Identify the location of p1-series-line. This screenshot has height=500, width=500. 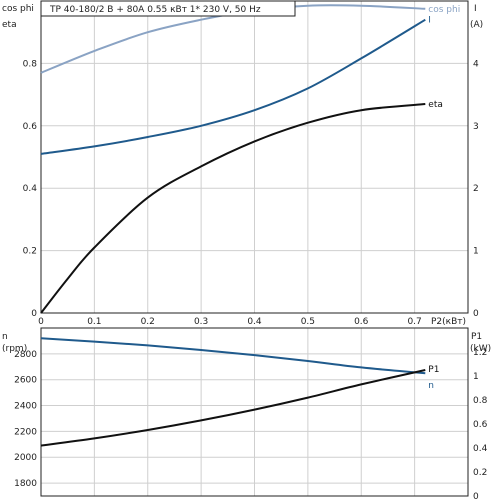
(233, 408).